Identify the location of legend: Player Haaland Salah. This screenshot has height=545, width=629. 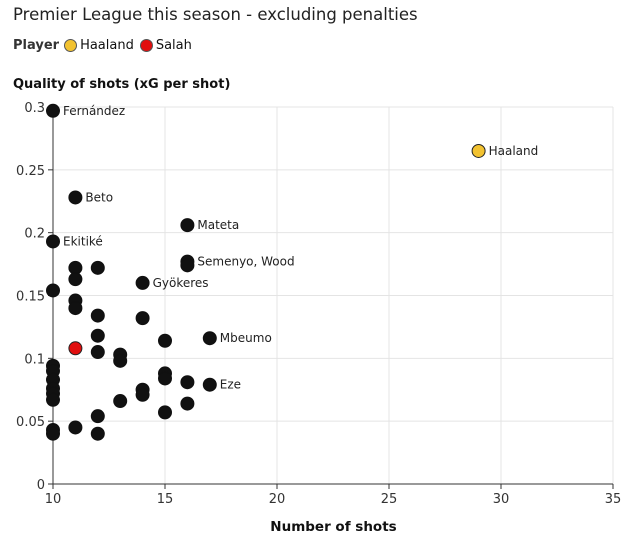
(105, 45).